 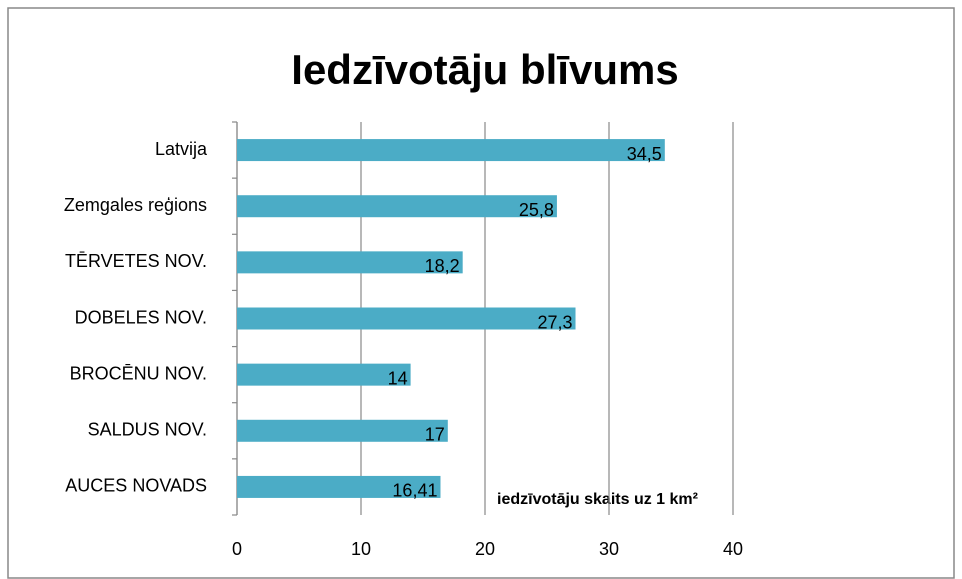 What do you see at coordinates (554, 322) in the screenshot?
I see `data-label: 27,3` at bounding box center [554, 322].